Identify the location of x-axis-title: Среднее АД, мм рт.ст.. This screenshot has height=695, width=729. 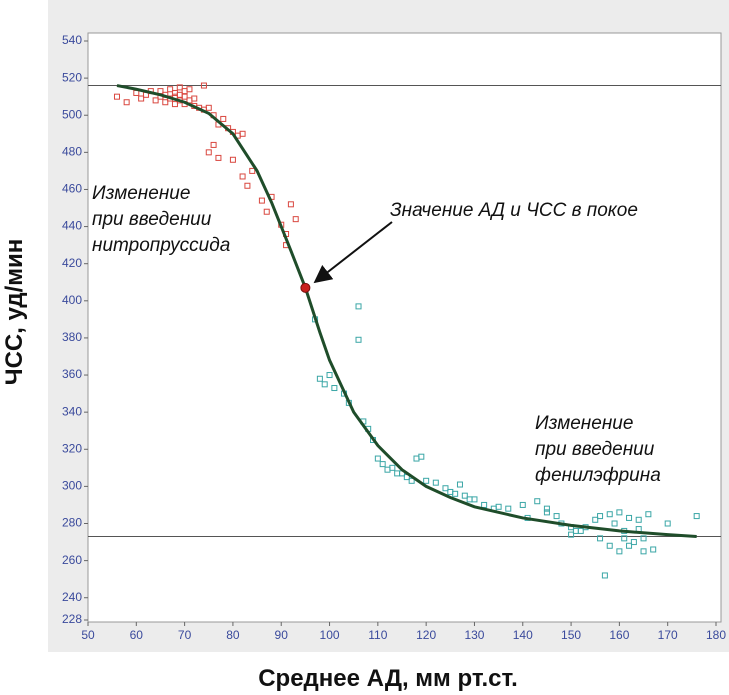
(388, 678).